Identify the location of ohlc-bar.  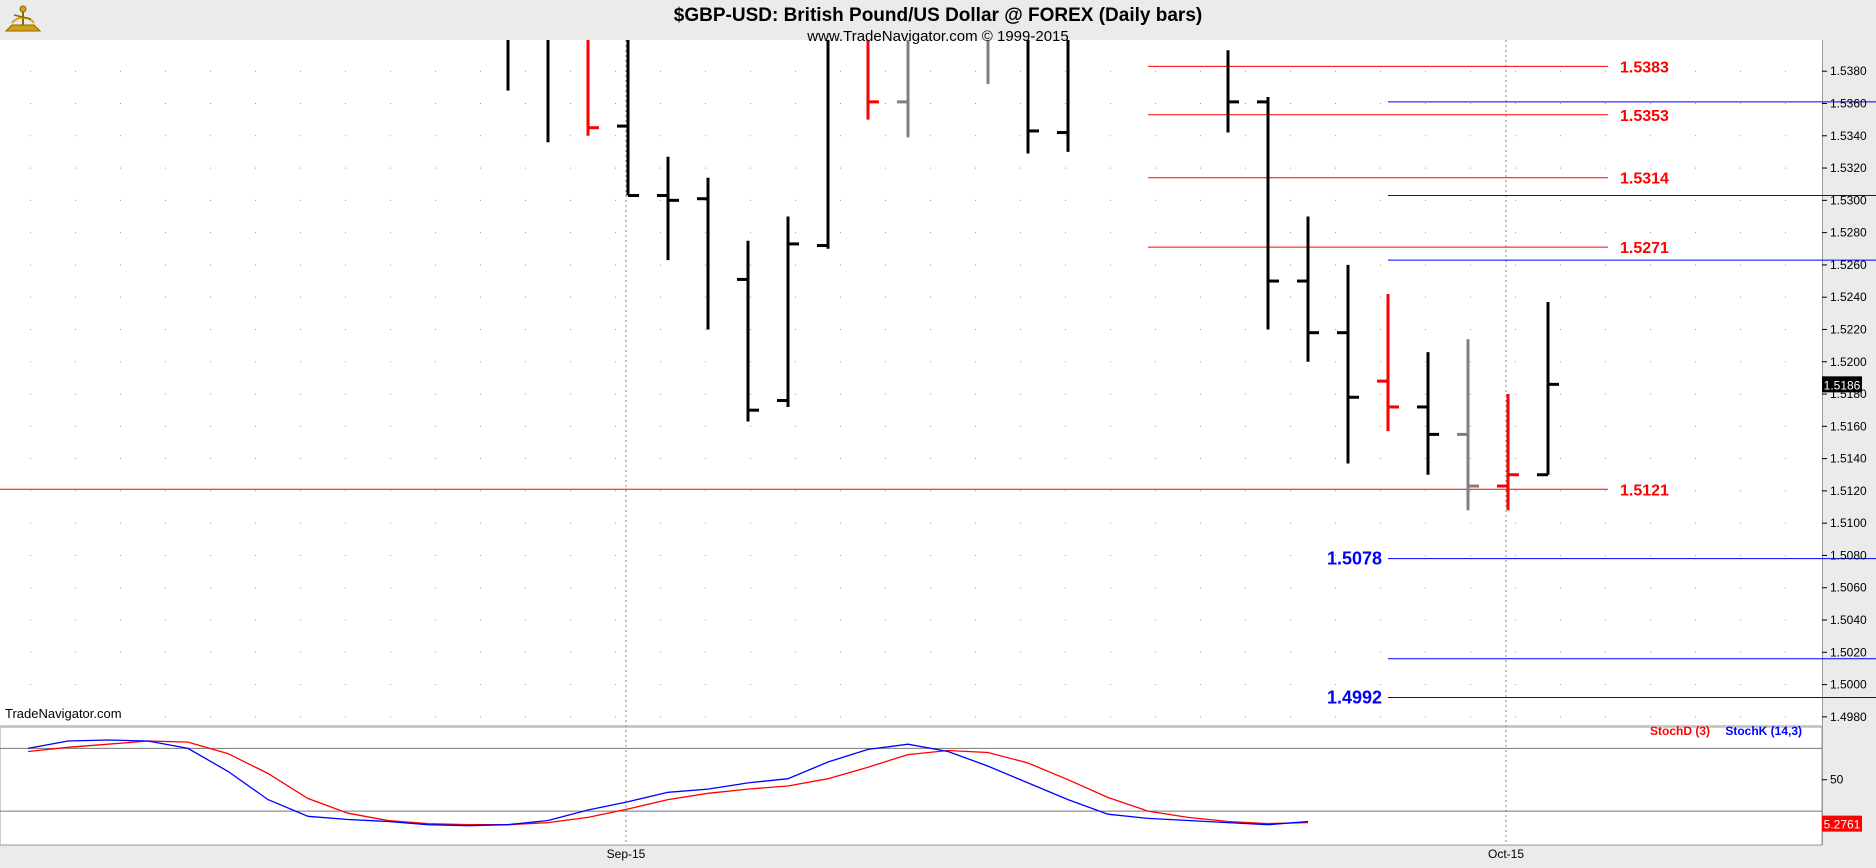
(703, 253).